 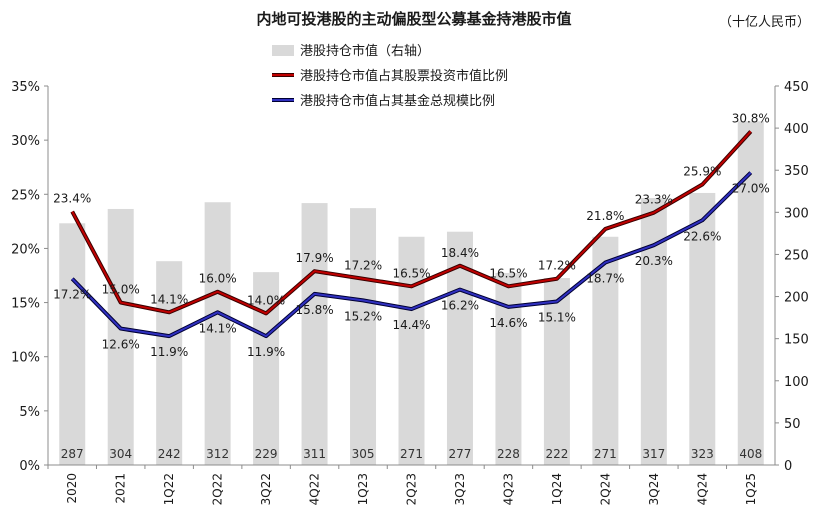 I want to click on line2-label-4Q24: 22.6%, so click(x=702, y=236).